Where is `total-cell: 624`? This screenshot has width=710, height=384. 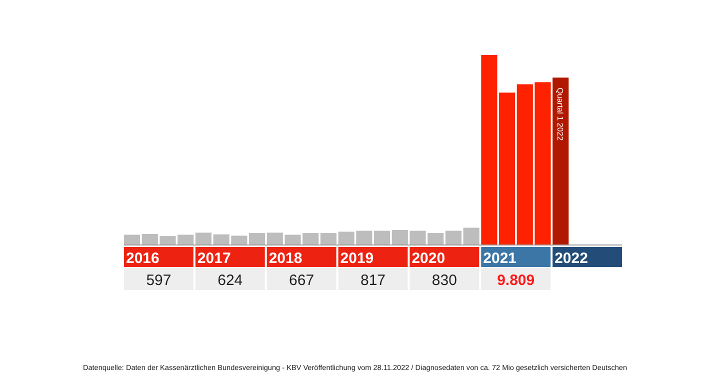
total-cell: 624 is located at coordinates (230, 279).